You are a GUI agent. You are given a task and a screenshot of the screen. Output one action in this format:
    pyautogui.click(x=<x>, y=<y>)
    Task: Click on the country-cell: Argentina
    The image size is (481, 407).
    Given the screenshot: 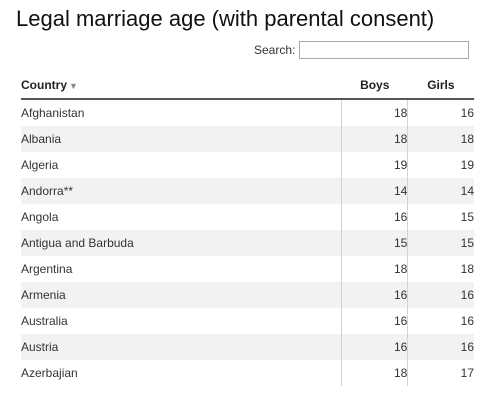 What is the action you would take?
    pyautogui.click(x=181, y=269)
    